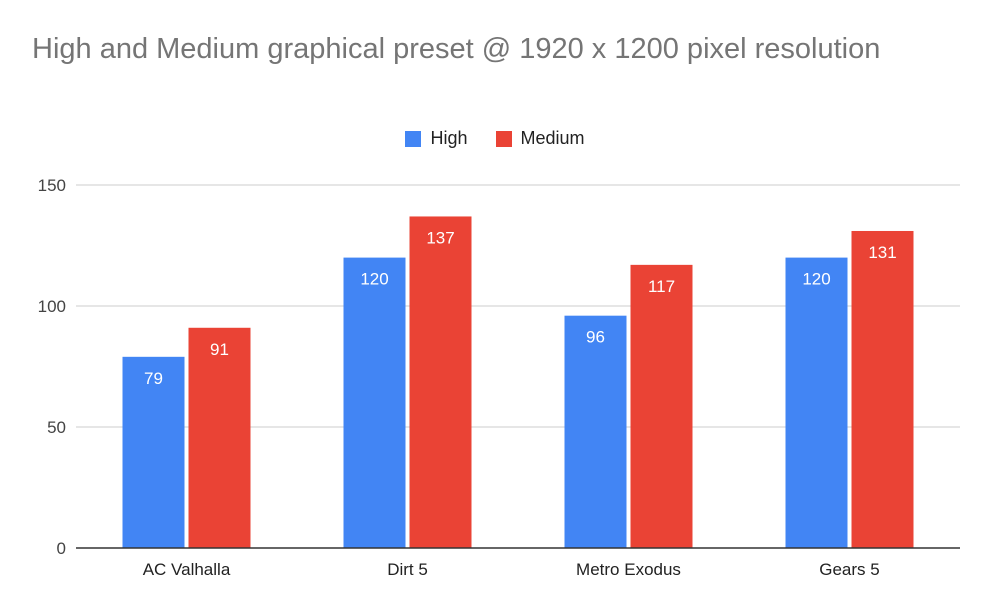  What do you see at coordinates (407, 569) in the screenshot?
I see `x-category-label: Dirt 5` at bounding box center [407, 569].